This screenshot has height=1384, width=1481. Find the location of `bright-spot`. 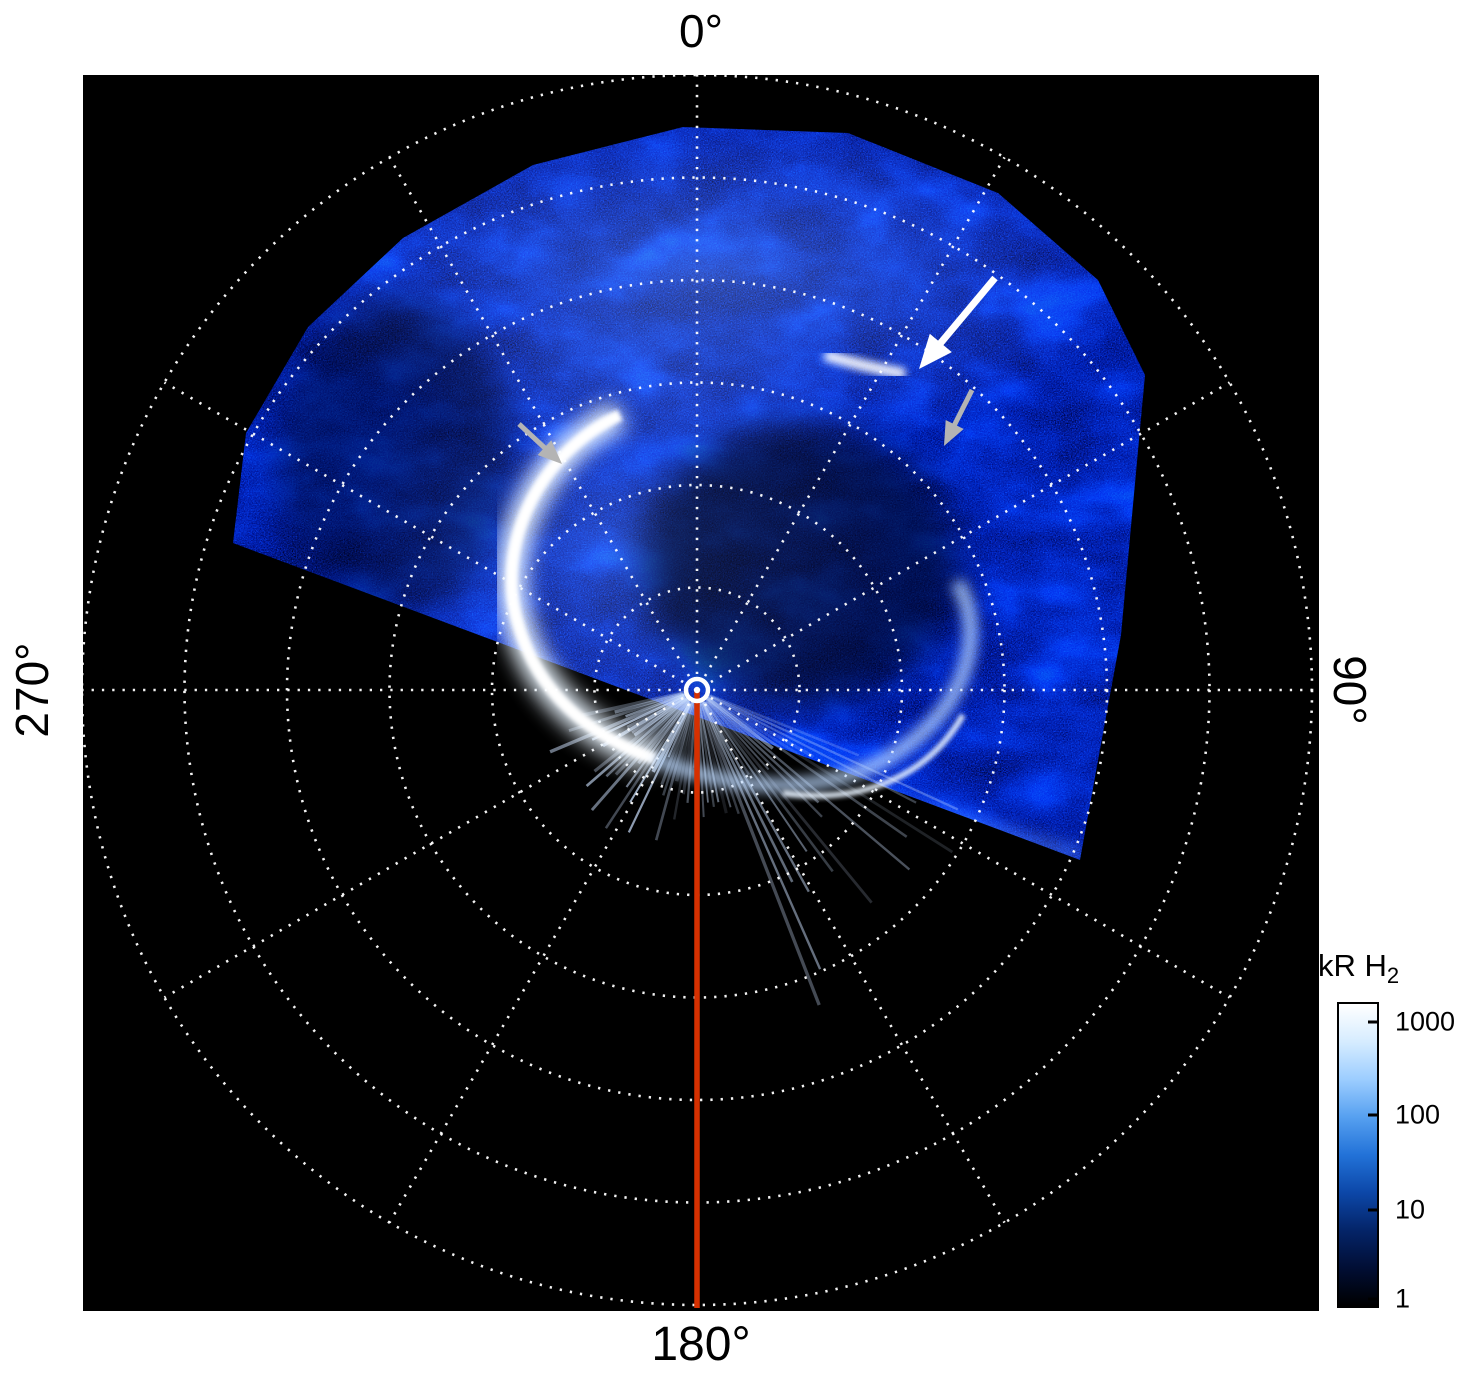

bright-spot is located at coordinates (864, 364).